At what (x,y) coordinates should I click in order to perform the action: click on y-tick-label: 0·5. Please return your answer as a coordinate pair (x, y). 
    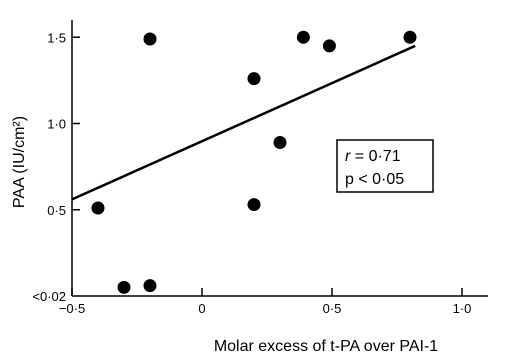
    Looking at the image, I should click on (56, 210).